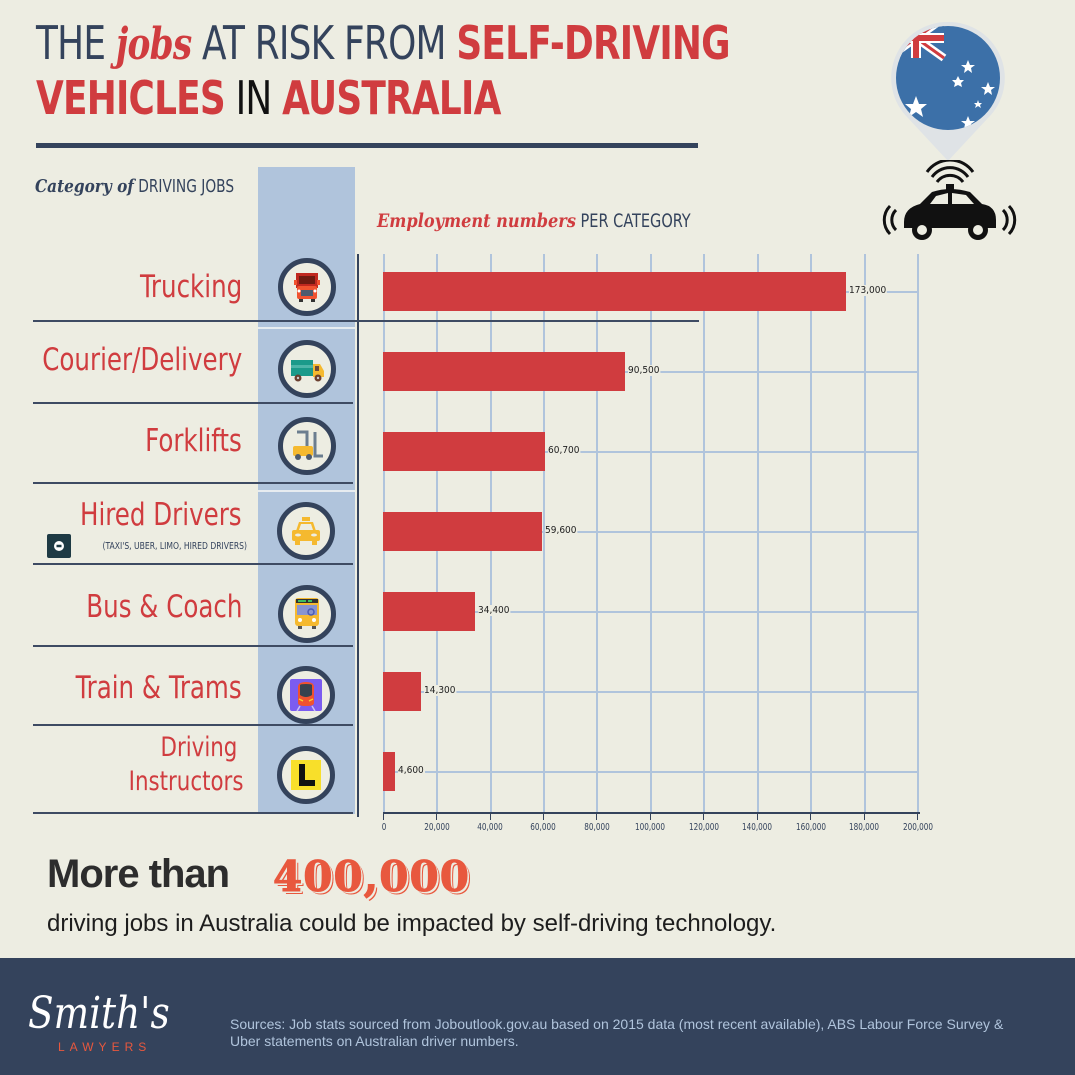 This screenshot has width=1075, height=1075. What do you see at coordinates (142, 360) in the screenshot?
I see `category-label-courier-delivery: Courier/Delivery` at bounding box center [142, 360].